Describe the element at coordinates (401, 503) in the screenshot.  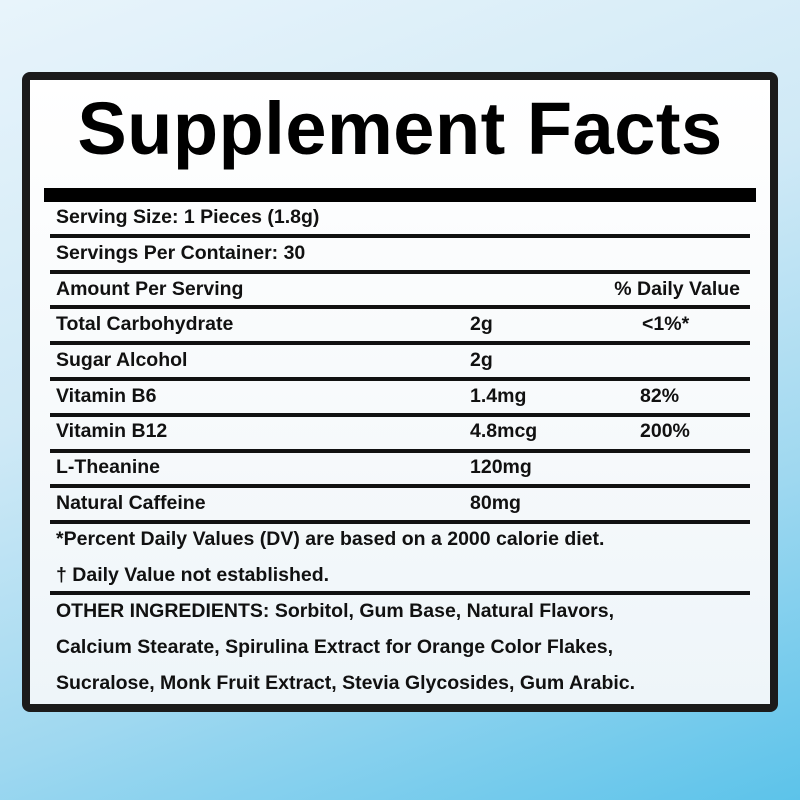
I see `table-row: Natural Caffeine 80mg` at that location.